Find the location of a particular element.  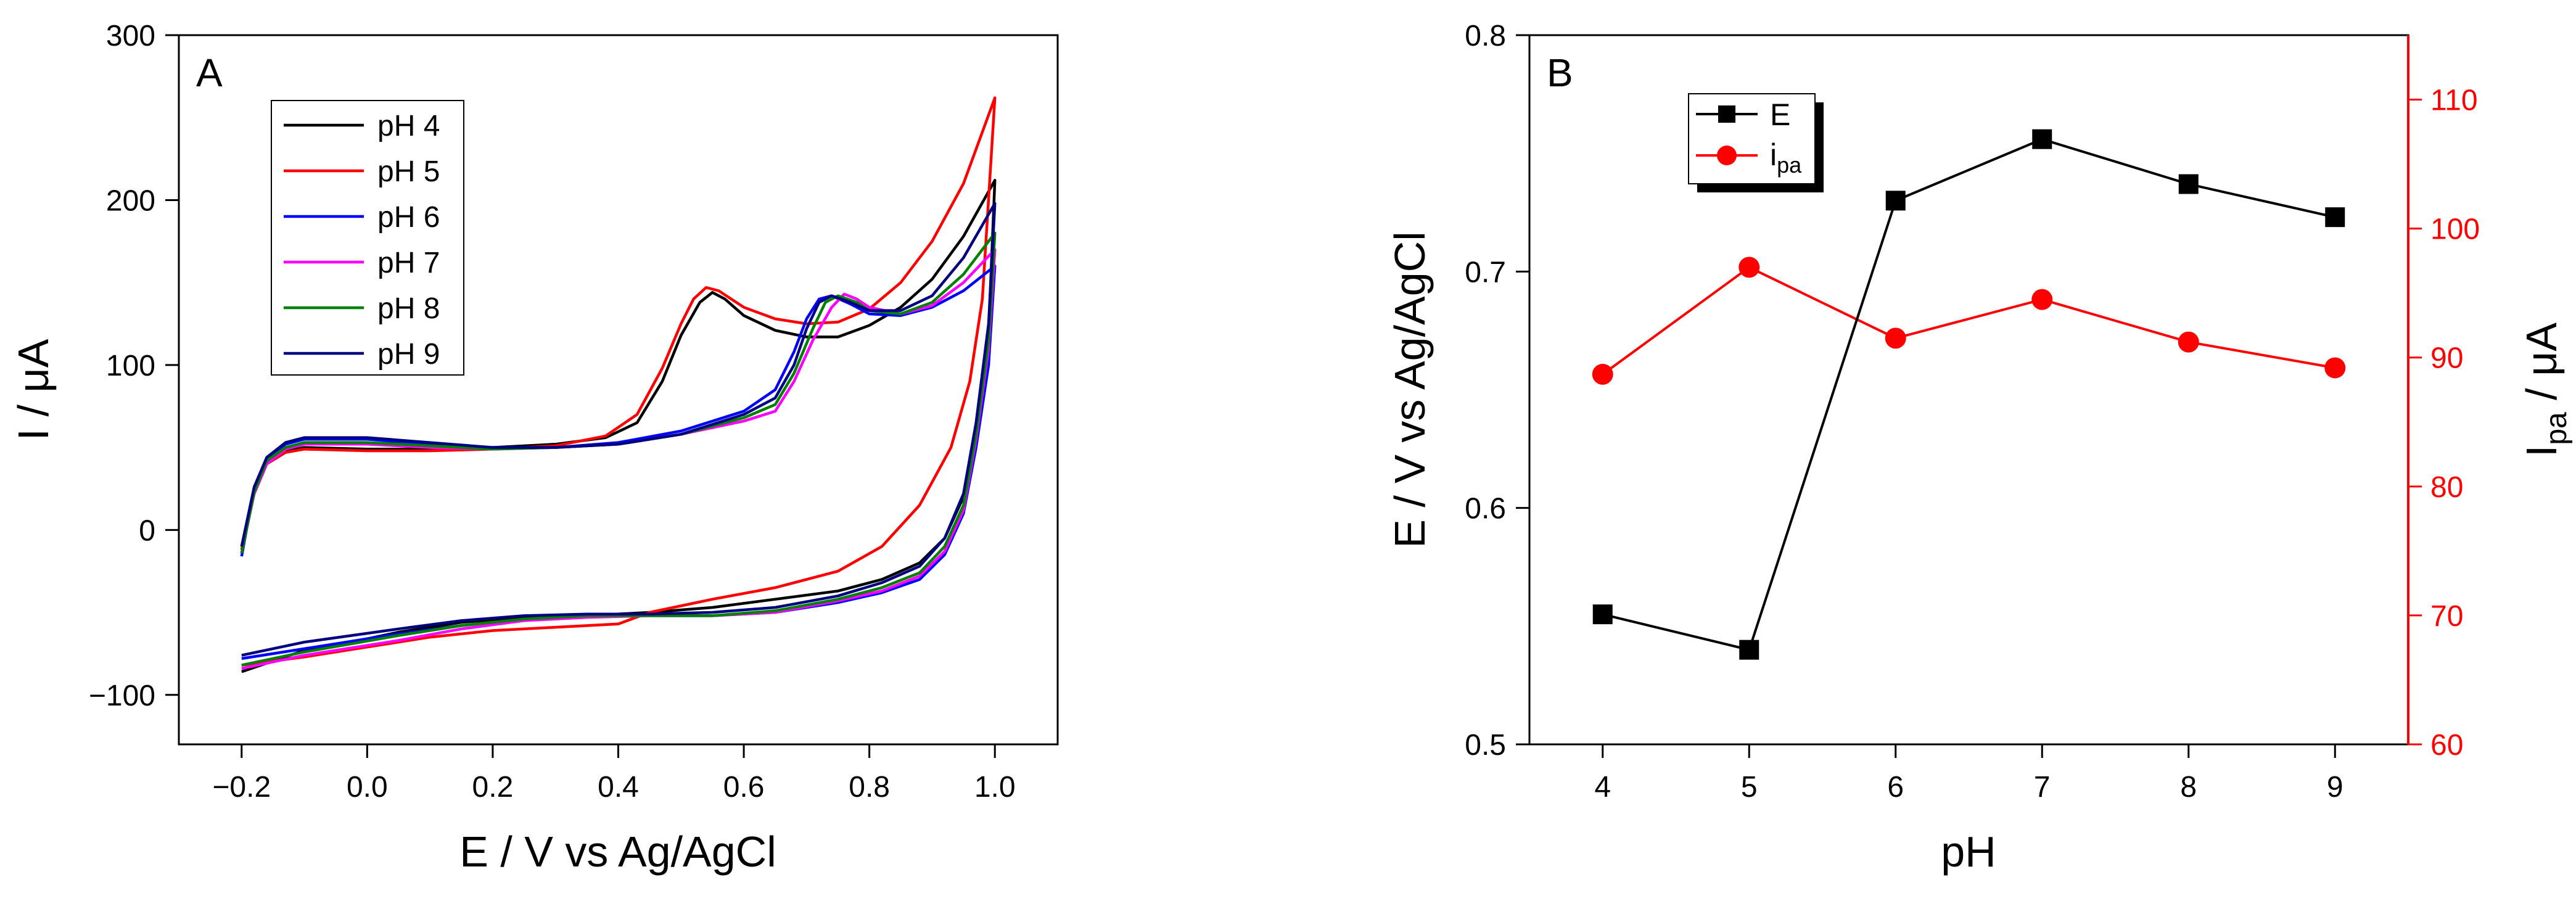

ipa-point-ph5 is located at coordinates (1749, 267).